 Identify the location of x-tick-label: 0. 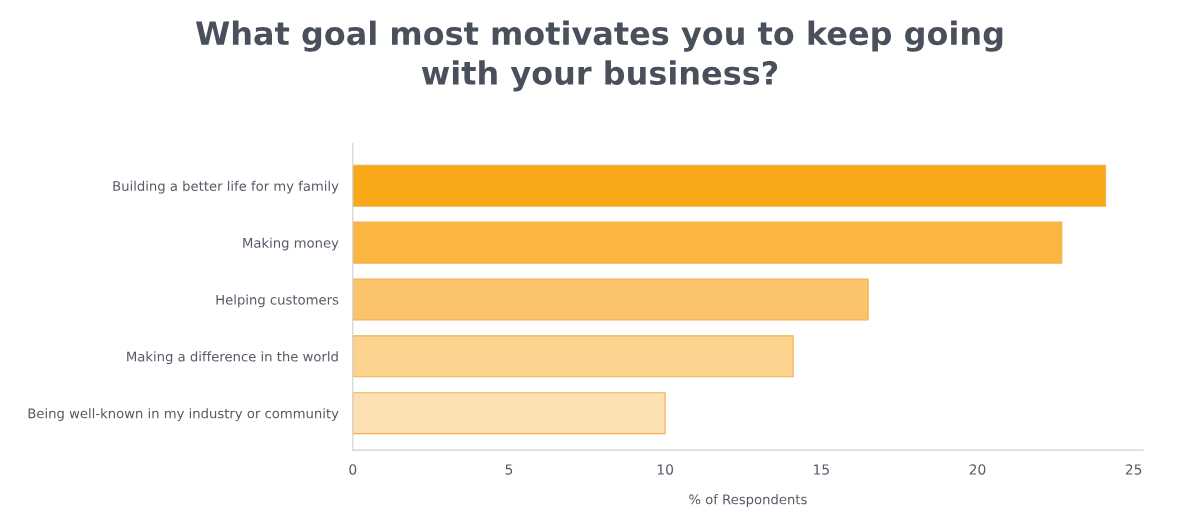
(353, 469).